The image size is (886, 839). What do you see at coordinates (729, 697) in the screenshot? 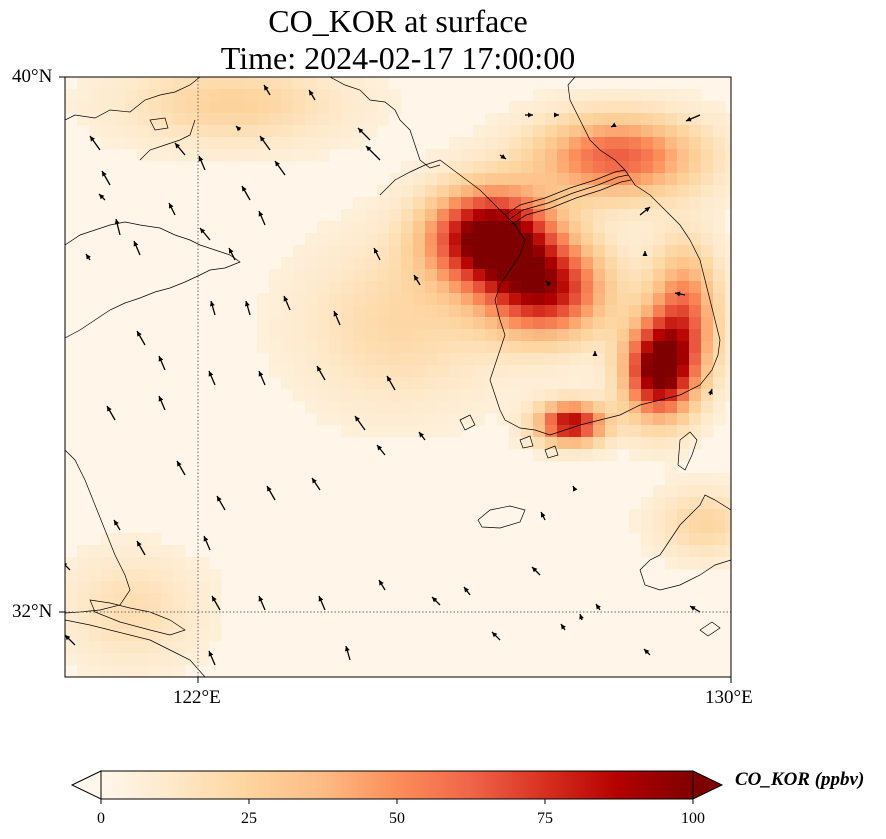
I see `lon-tick-label-130: 130°E` at bounding box center [729, 697].